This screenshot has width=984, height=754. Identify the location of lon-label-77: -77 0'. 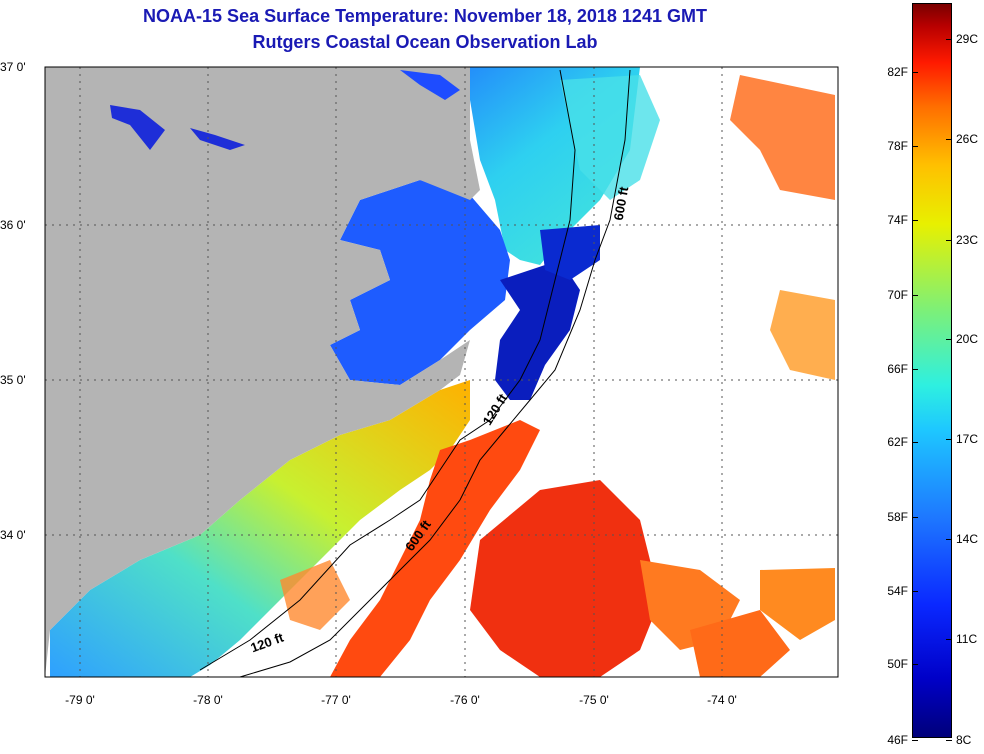
(336, 700).